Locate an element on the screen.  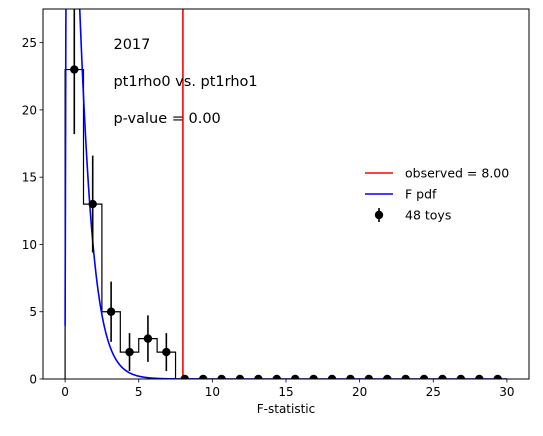
annotation-p-value: p-value = 0.00 is located at coordinates (166, 119).